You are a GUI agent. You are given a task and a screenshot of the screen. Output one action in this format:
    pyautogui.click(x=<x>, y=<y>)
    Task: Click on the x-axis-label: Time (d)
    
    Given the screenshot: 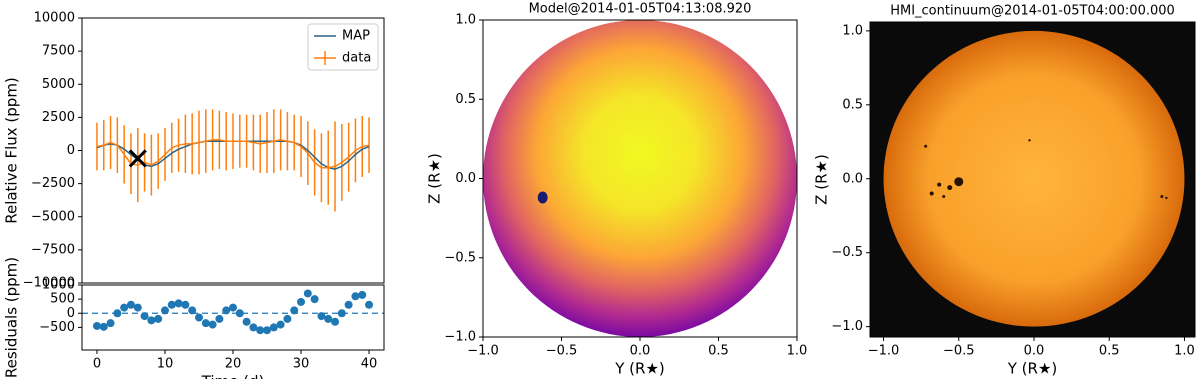 What is the action you would take?
    pyautogui.click(x=233, y=376)
    